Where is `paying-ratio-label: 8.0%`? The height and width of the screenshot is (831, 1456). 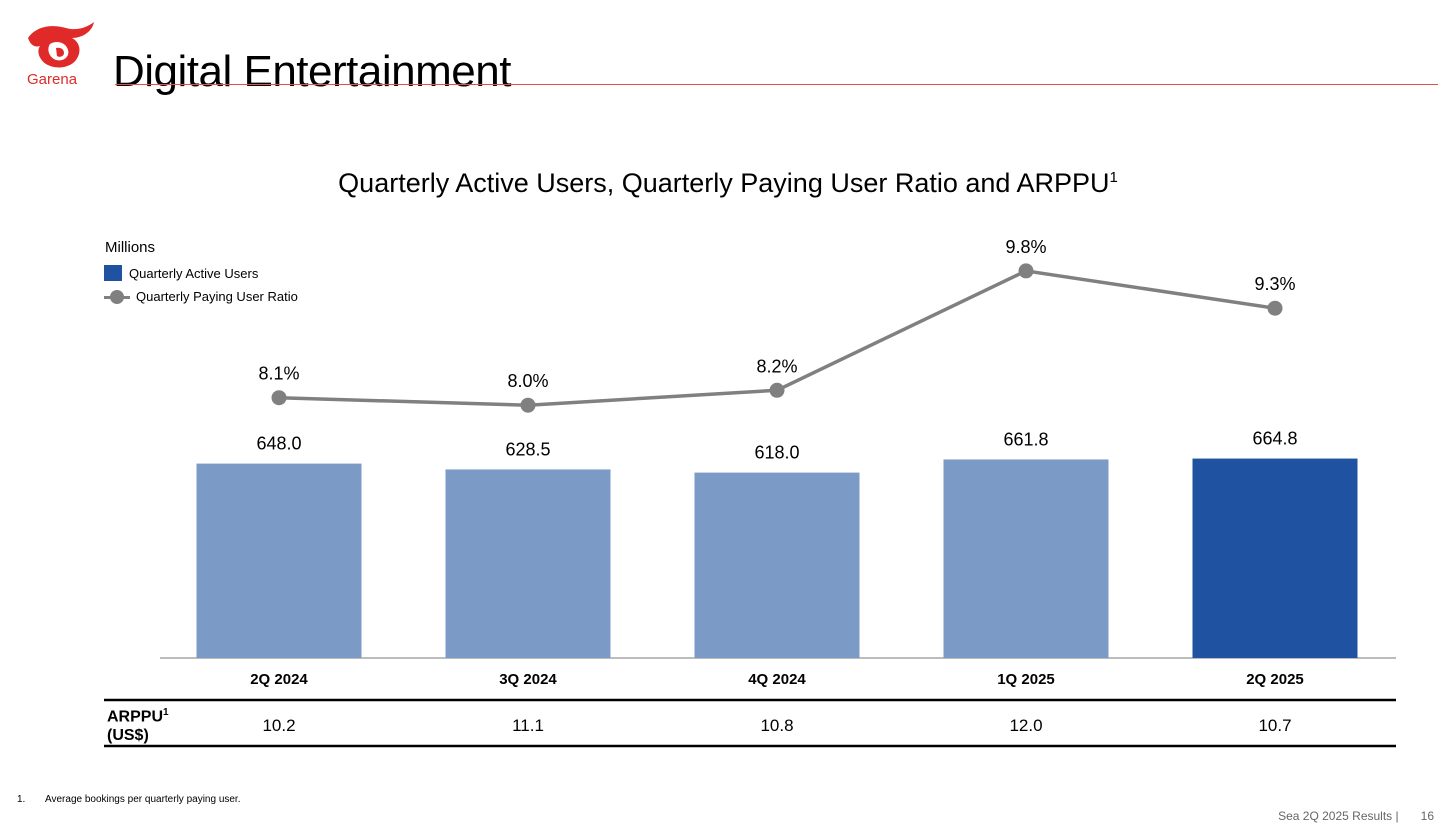
paying-ratio-label: 8.0% is located at coordinates (527, 381).